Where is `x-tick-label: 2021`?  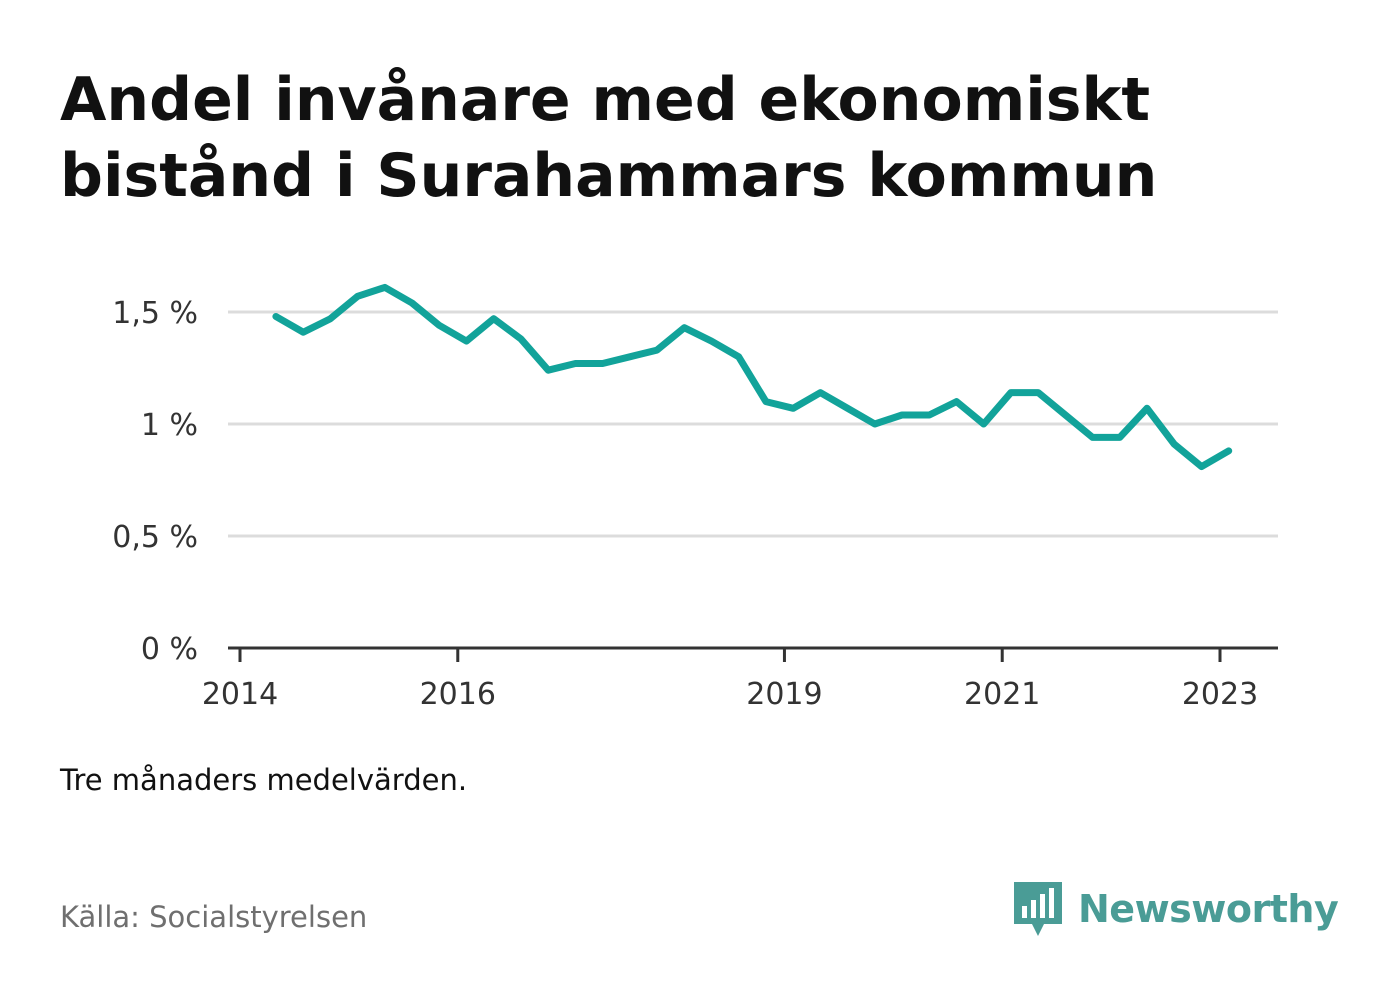 x-tick-label: 2021 is located at coordinates (1002, 694).